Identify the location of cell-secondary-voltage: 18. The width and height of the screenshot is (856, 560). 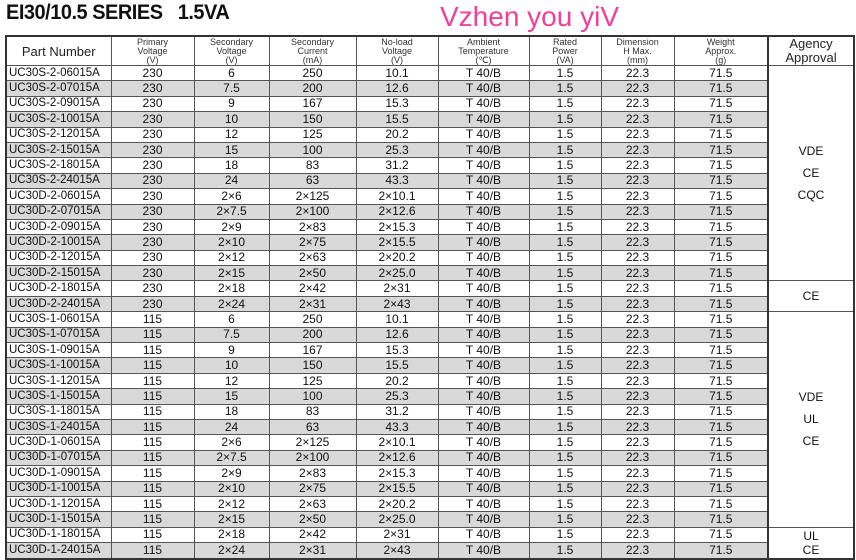
(231, 165).